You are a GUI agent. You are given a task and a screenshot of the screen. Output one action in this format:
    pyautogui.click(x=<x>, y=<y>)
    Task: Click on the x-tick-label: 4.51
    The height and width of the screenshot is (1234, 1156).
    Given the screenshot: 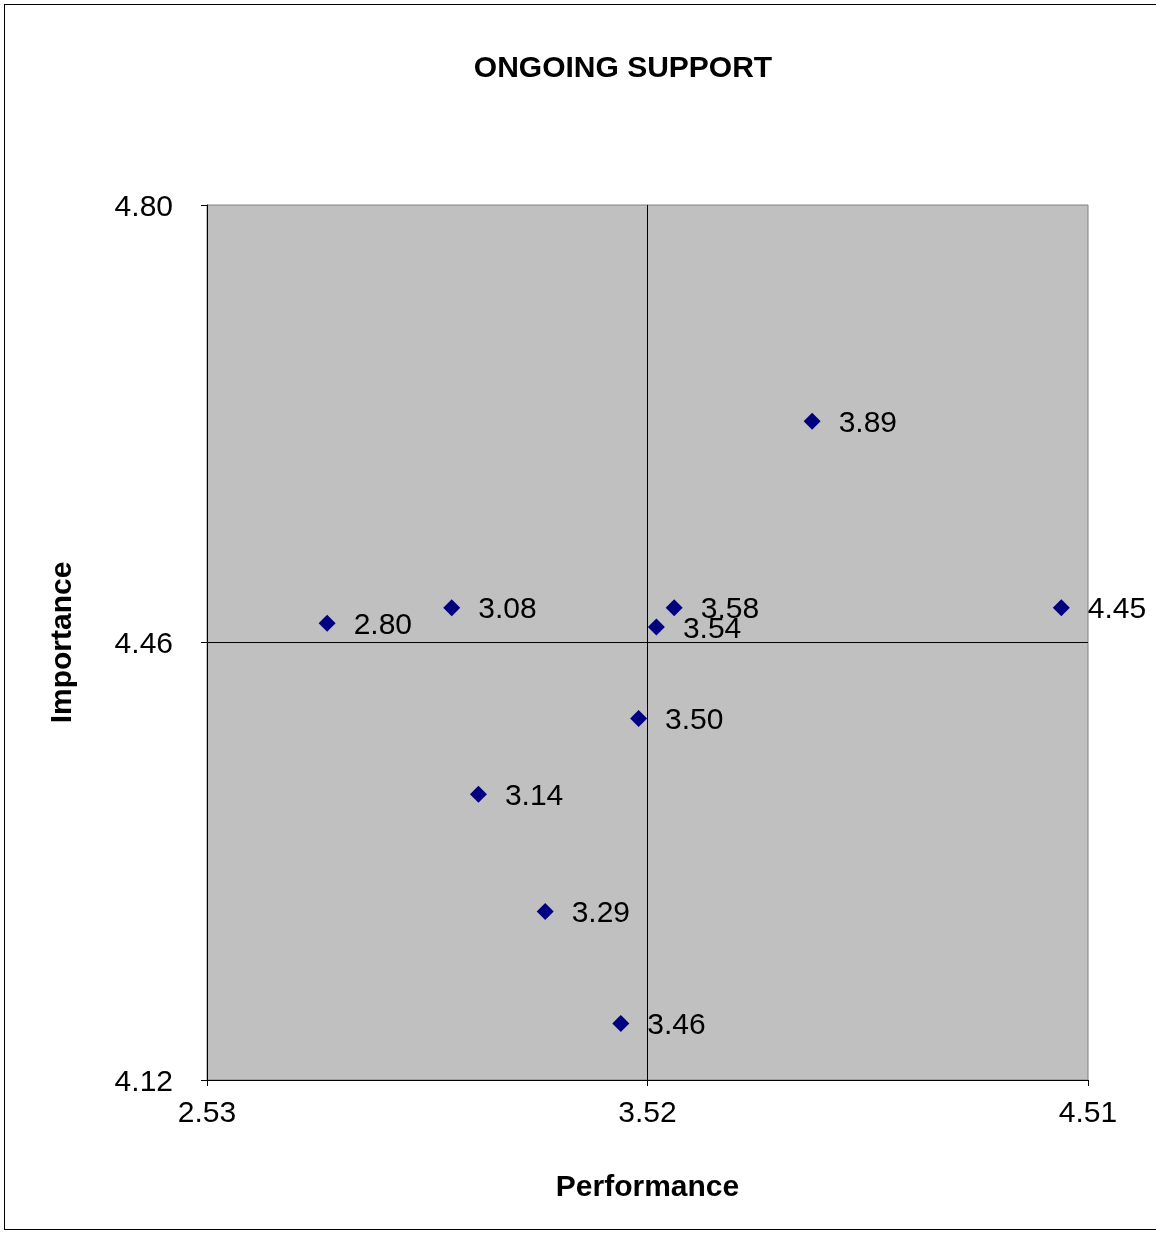 What is the action you would take?
    pyautogui.click(x=1088, y=1111)
    